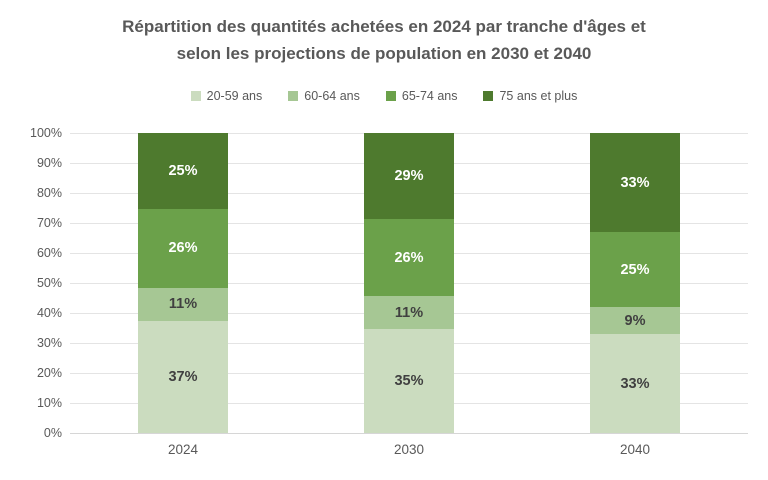 The width and height of the screenshot is (768, 480). I want to click on legend-item-60-64-ans: 60-64 ans, so click(324, 96).